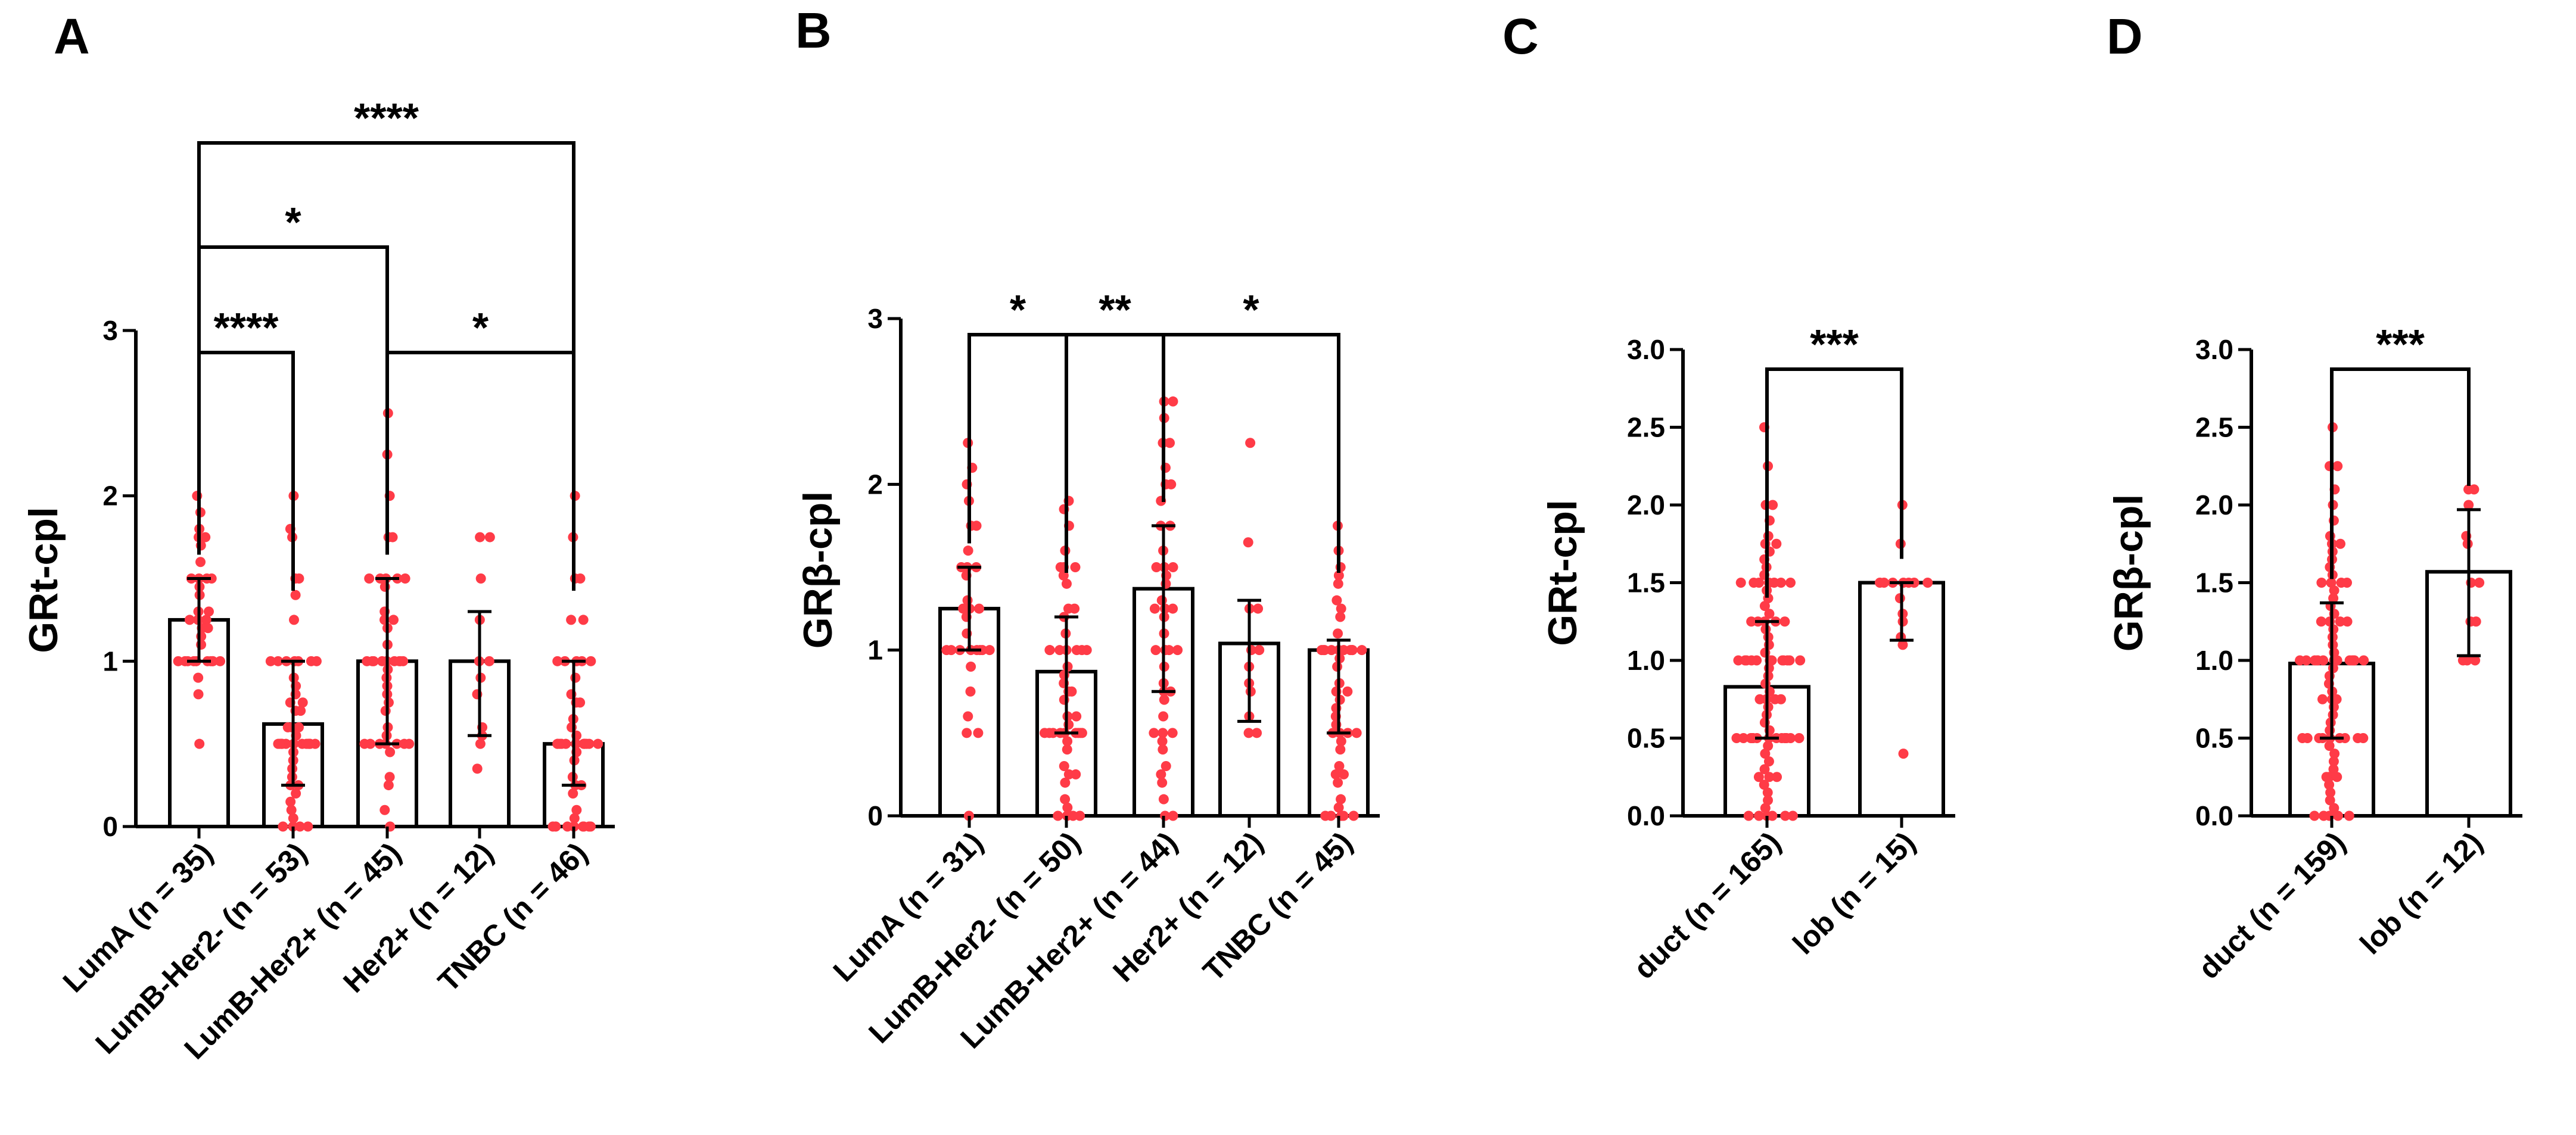 This screenshot has width=2576, height=1135. What do you see at coordinates (1834, 344) in the screenshot?
I see `significance-label: ***` at bounding box center [1834, 344].